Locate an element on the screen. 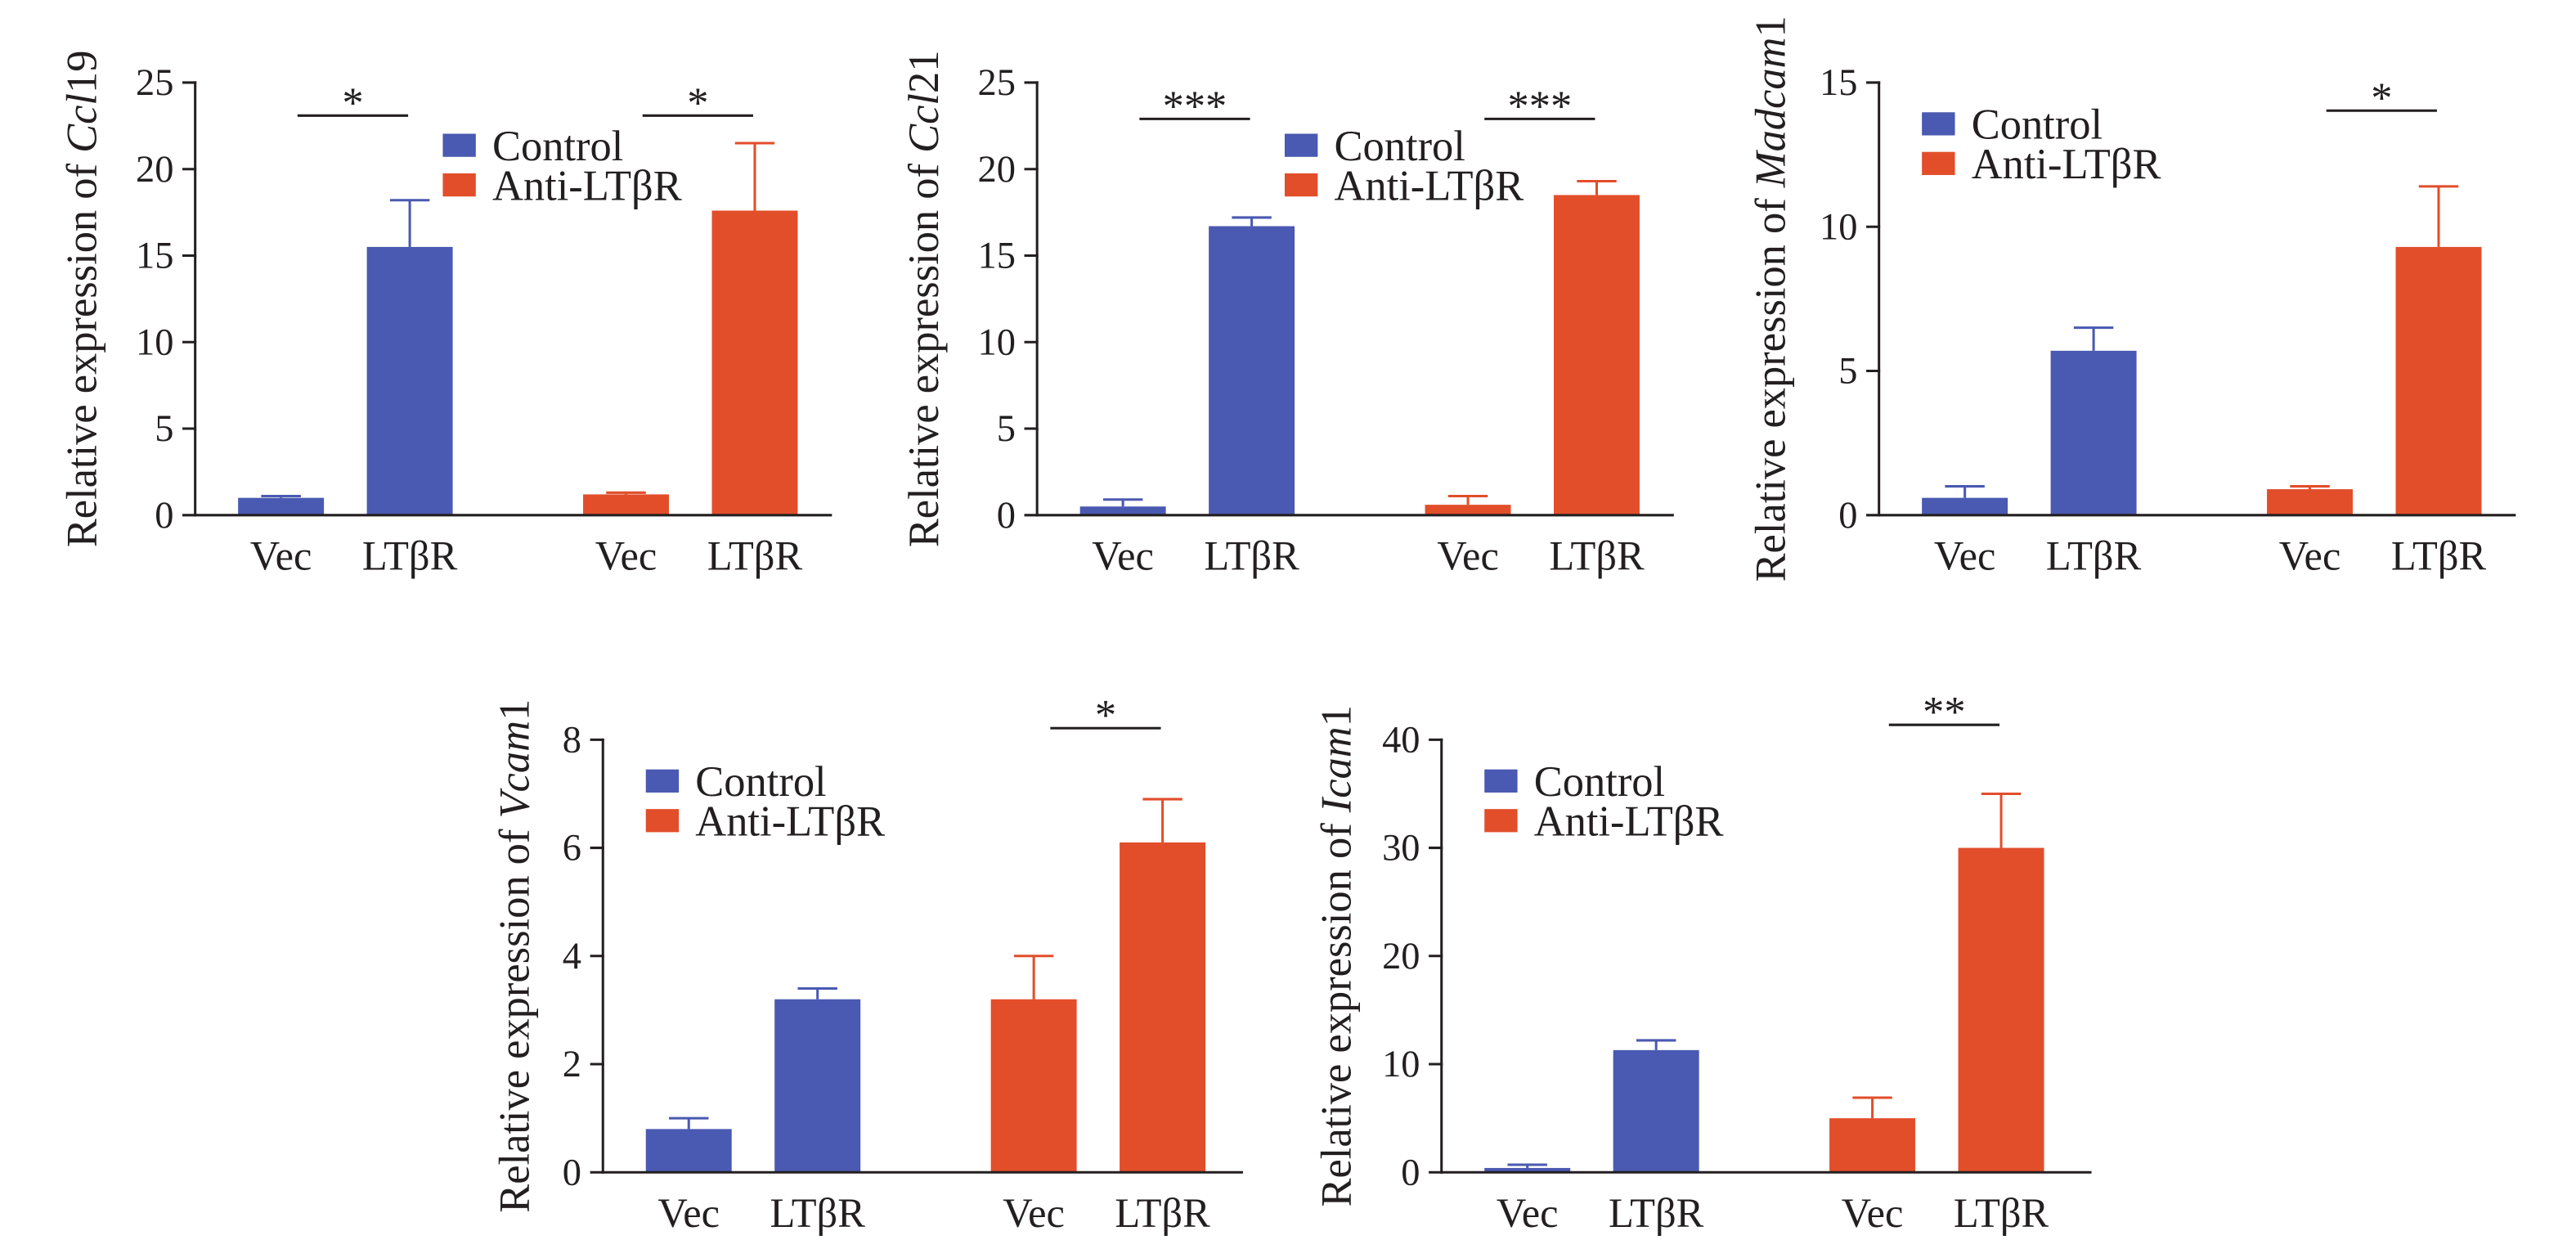 Image resolution: width=2576 pixels, height=1240 pixels. y-axis-label: Relative expression of Vcam1 is located at coordinates (514, 956).